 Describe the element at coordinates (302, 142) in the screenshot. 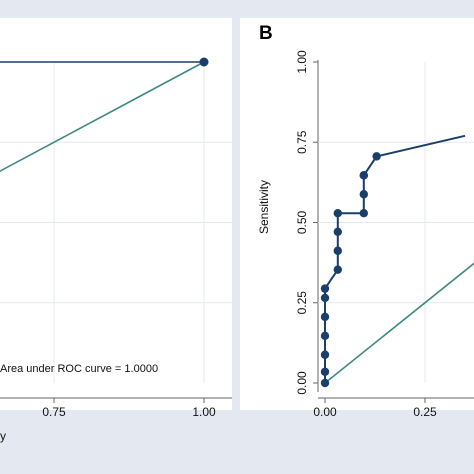

I see `y-tick-label: 0.75` at that location.